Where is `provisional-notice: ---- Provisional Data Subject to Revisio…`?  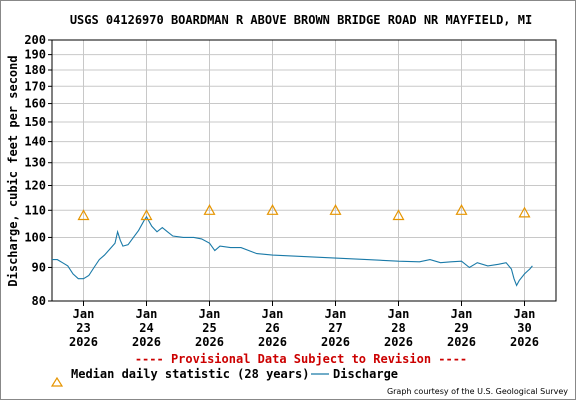
provisional-notice: ---- Provisional Data Subject to Revisio… is located at coordinates (301, 359).